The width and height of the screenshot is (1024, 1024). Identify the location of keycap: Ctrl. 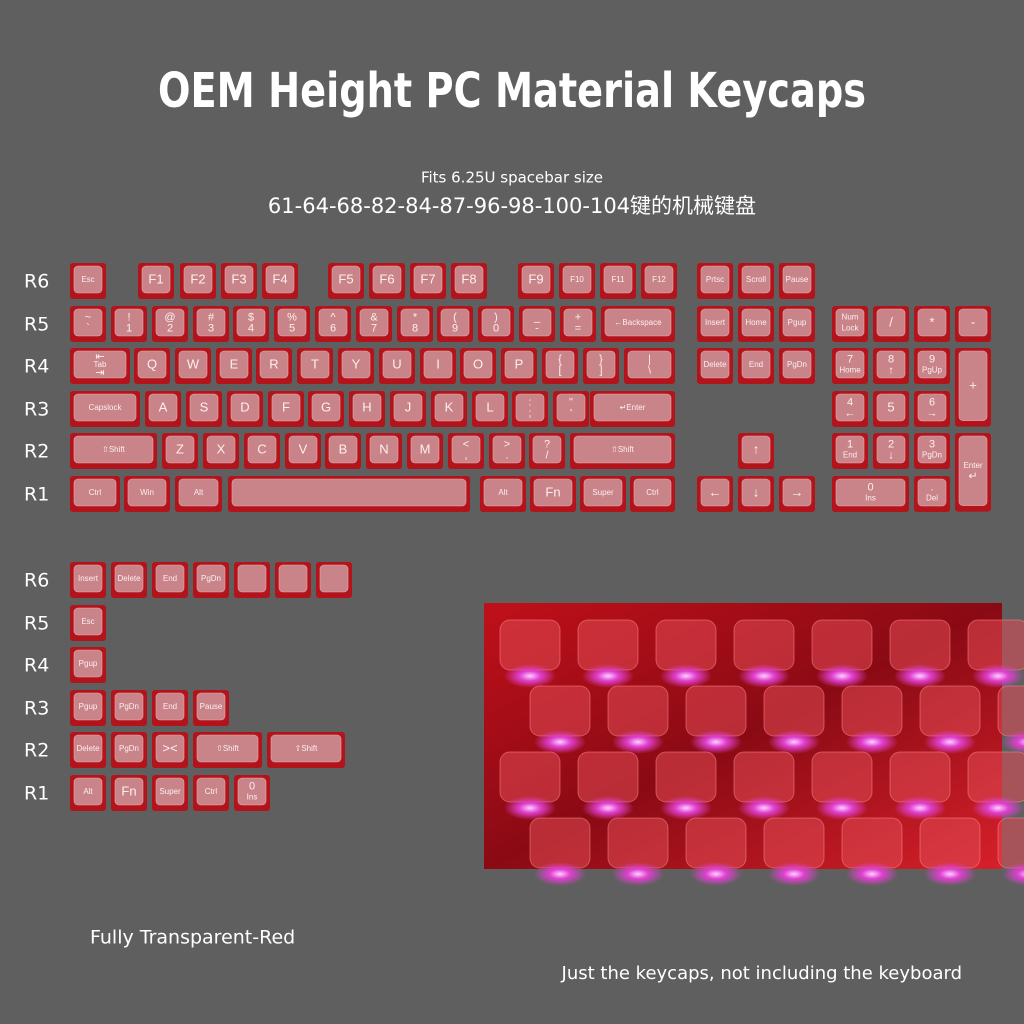
(95, 494).